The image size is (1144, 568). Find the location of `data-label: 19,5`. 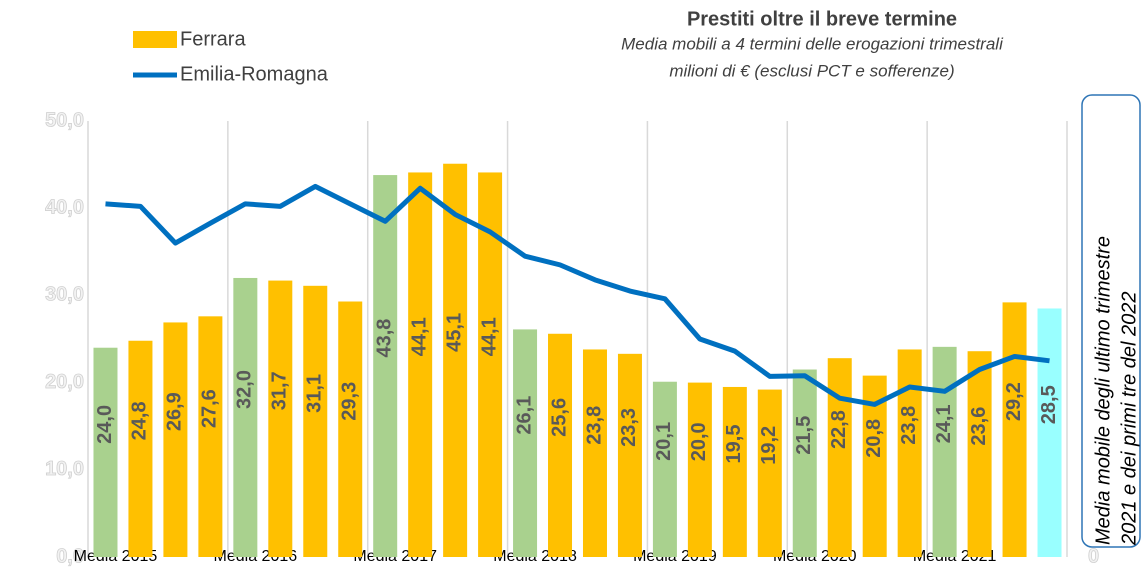

data-label: 19,5 is located at coordinates (734, 444).